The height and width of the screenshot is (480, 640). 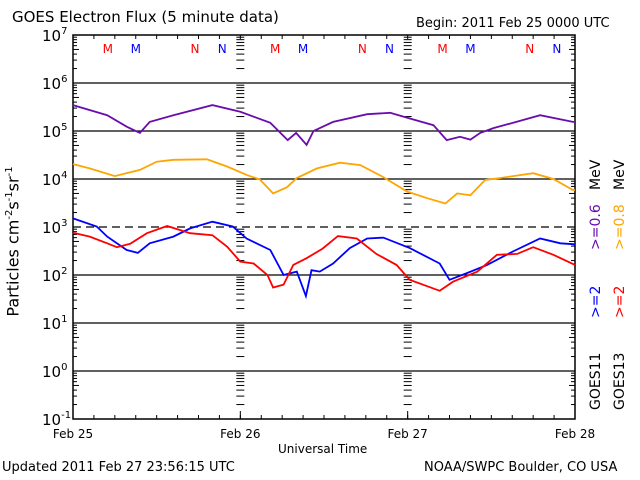 I want to click on legend-g13-2mev: >=2, so click(x=620, y=301).